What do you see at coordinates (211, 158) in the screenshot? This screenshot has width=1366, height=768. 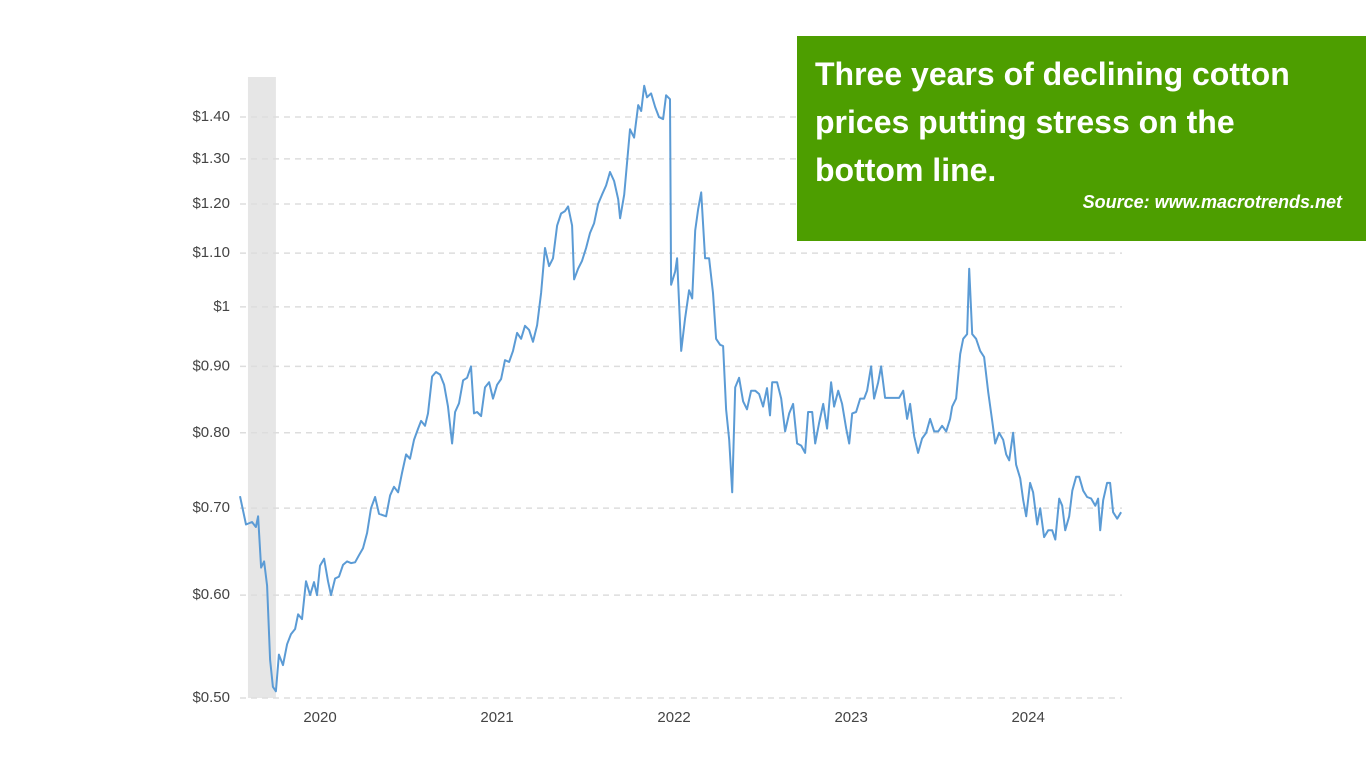 I see `y-tick-label: $1.30` at bounding box center [211, 158].